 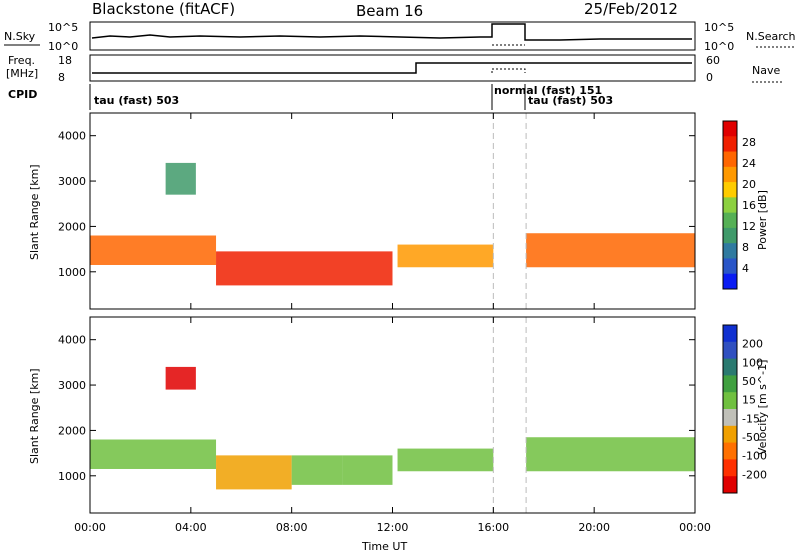 What do you see at coordinates (771, 36) in the screenshot?
I see `nsearch-label: N.Search` at bounding box center [771, 36].